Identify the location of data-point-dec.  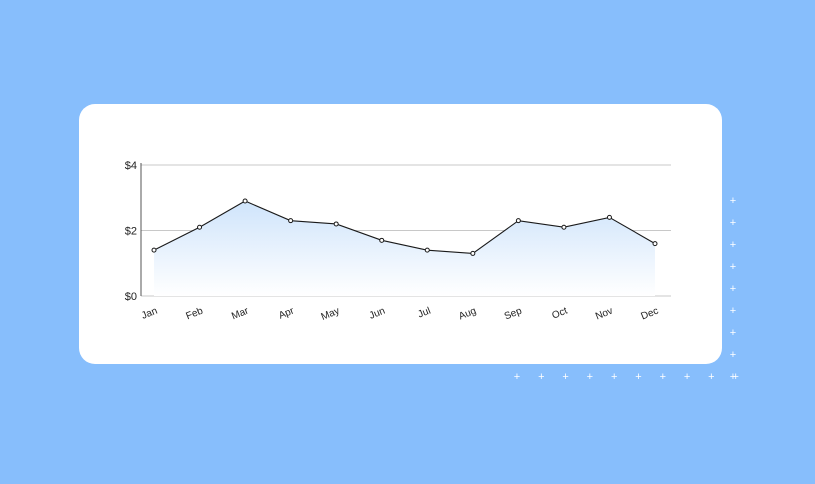
(655, 244).